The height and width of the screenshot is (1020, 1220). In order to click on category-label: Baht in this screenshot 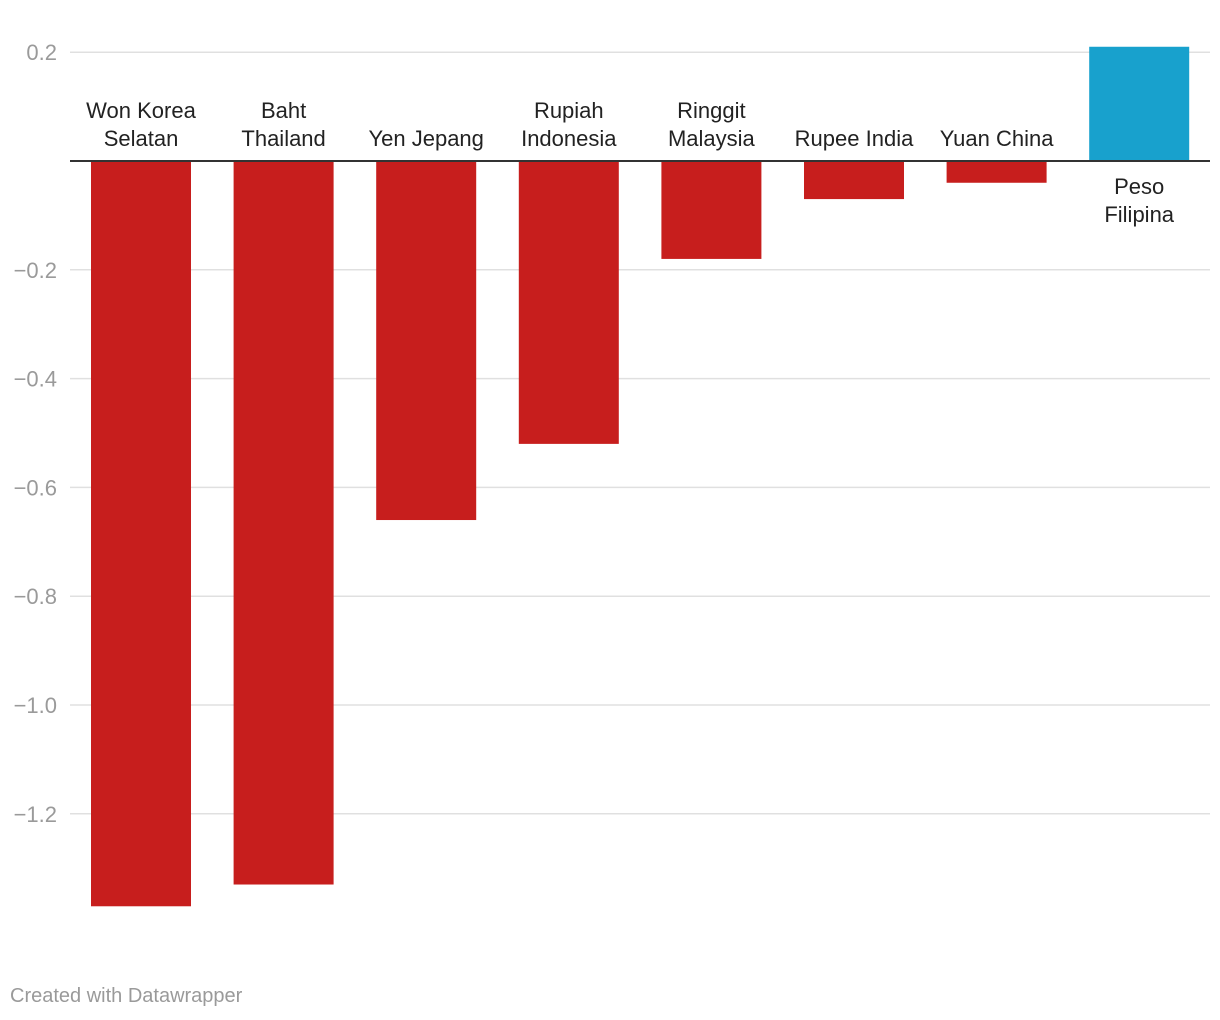, I will do `click(283, 110)`.